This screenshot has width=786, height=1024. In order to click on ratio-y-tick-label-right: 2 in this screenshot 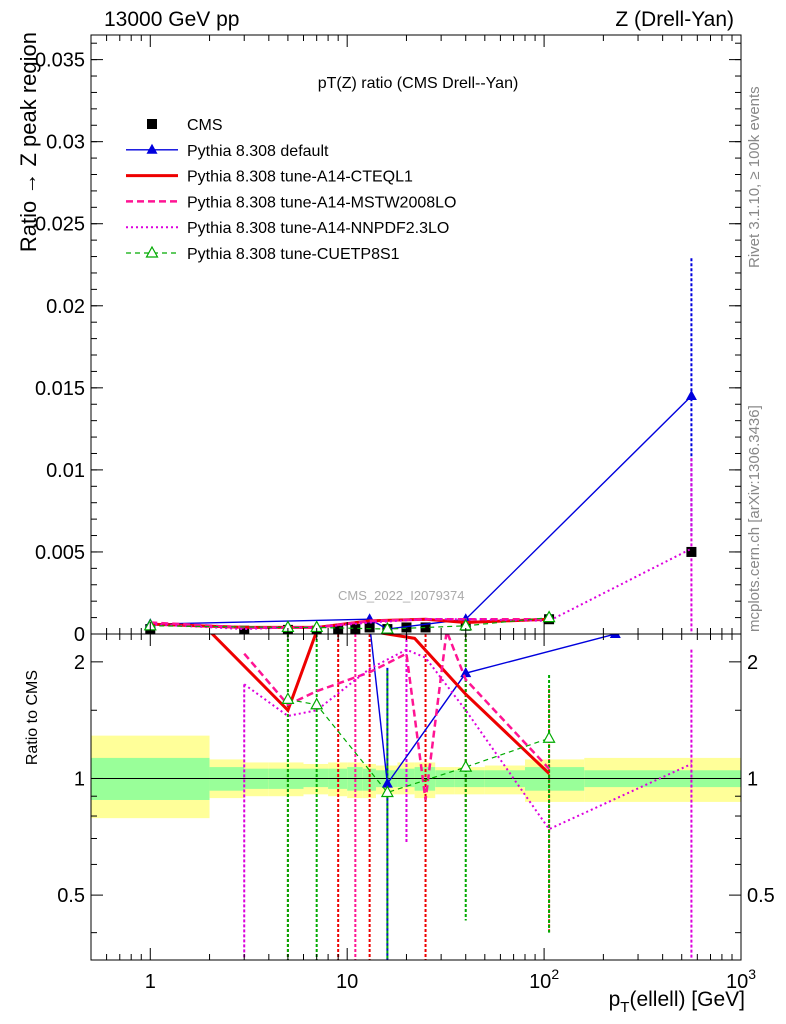, I will do `click(752, 663)`.